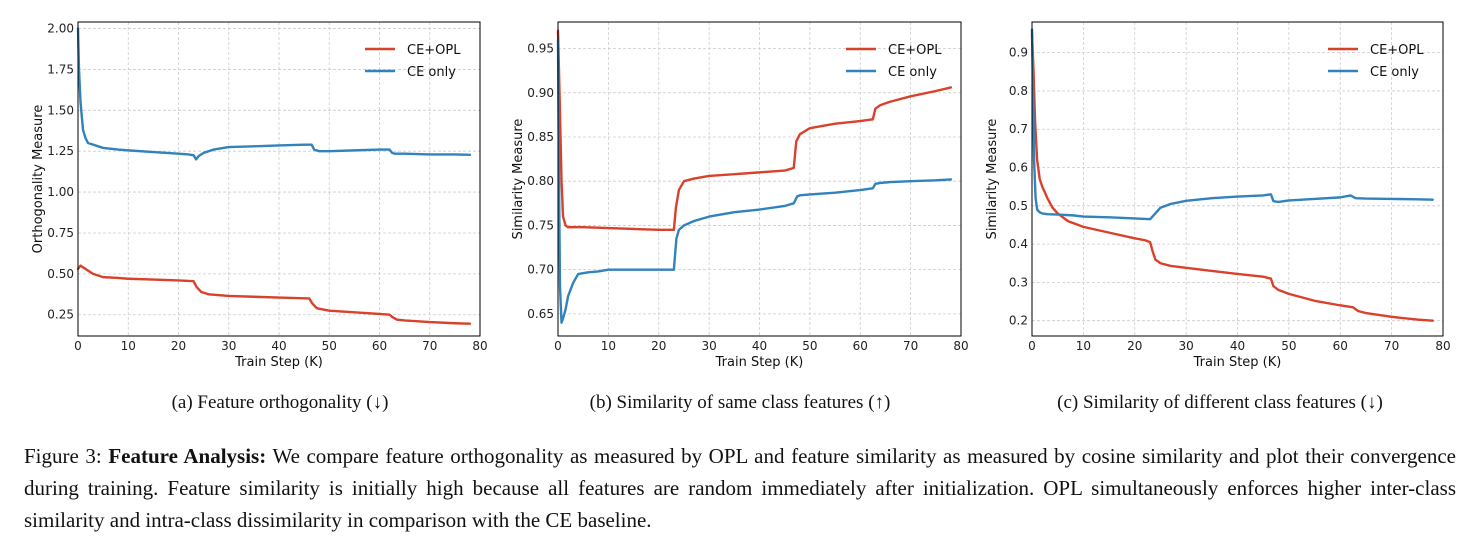 Image resolution: width=1479 pixels, height=547 pixels. What do you see at coordinates (60, 110) in the screenshot?
I see `y-tick-label: 1.50` at bounding box center [60, 110].